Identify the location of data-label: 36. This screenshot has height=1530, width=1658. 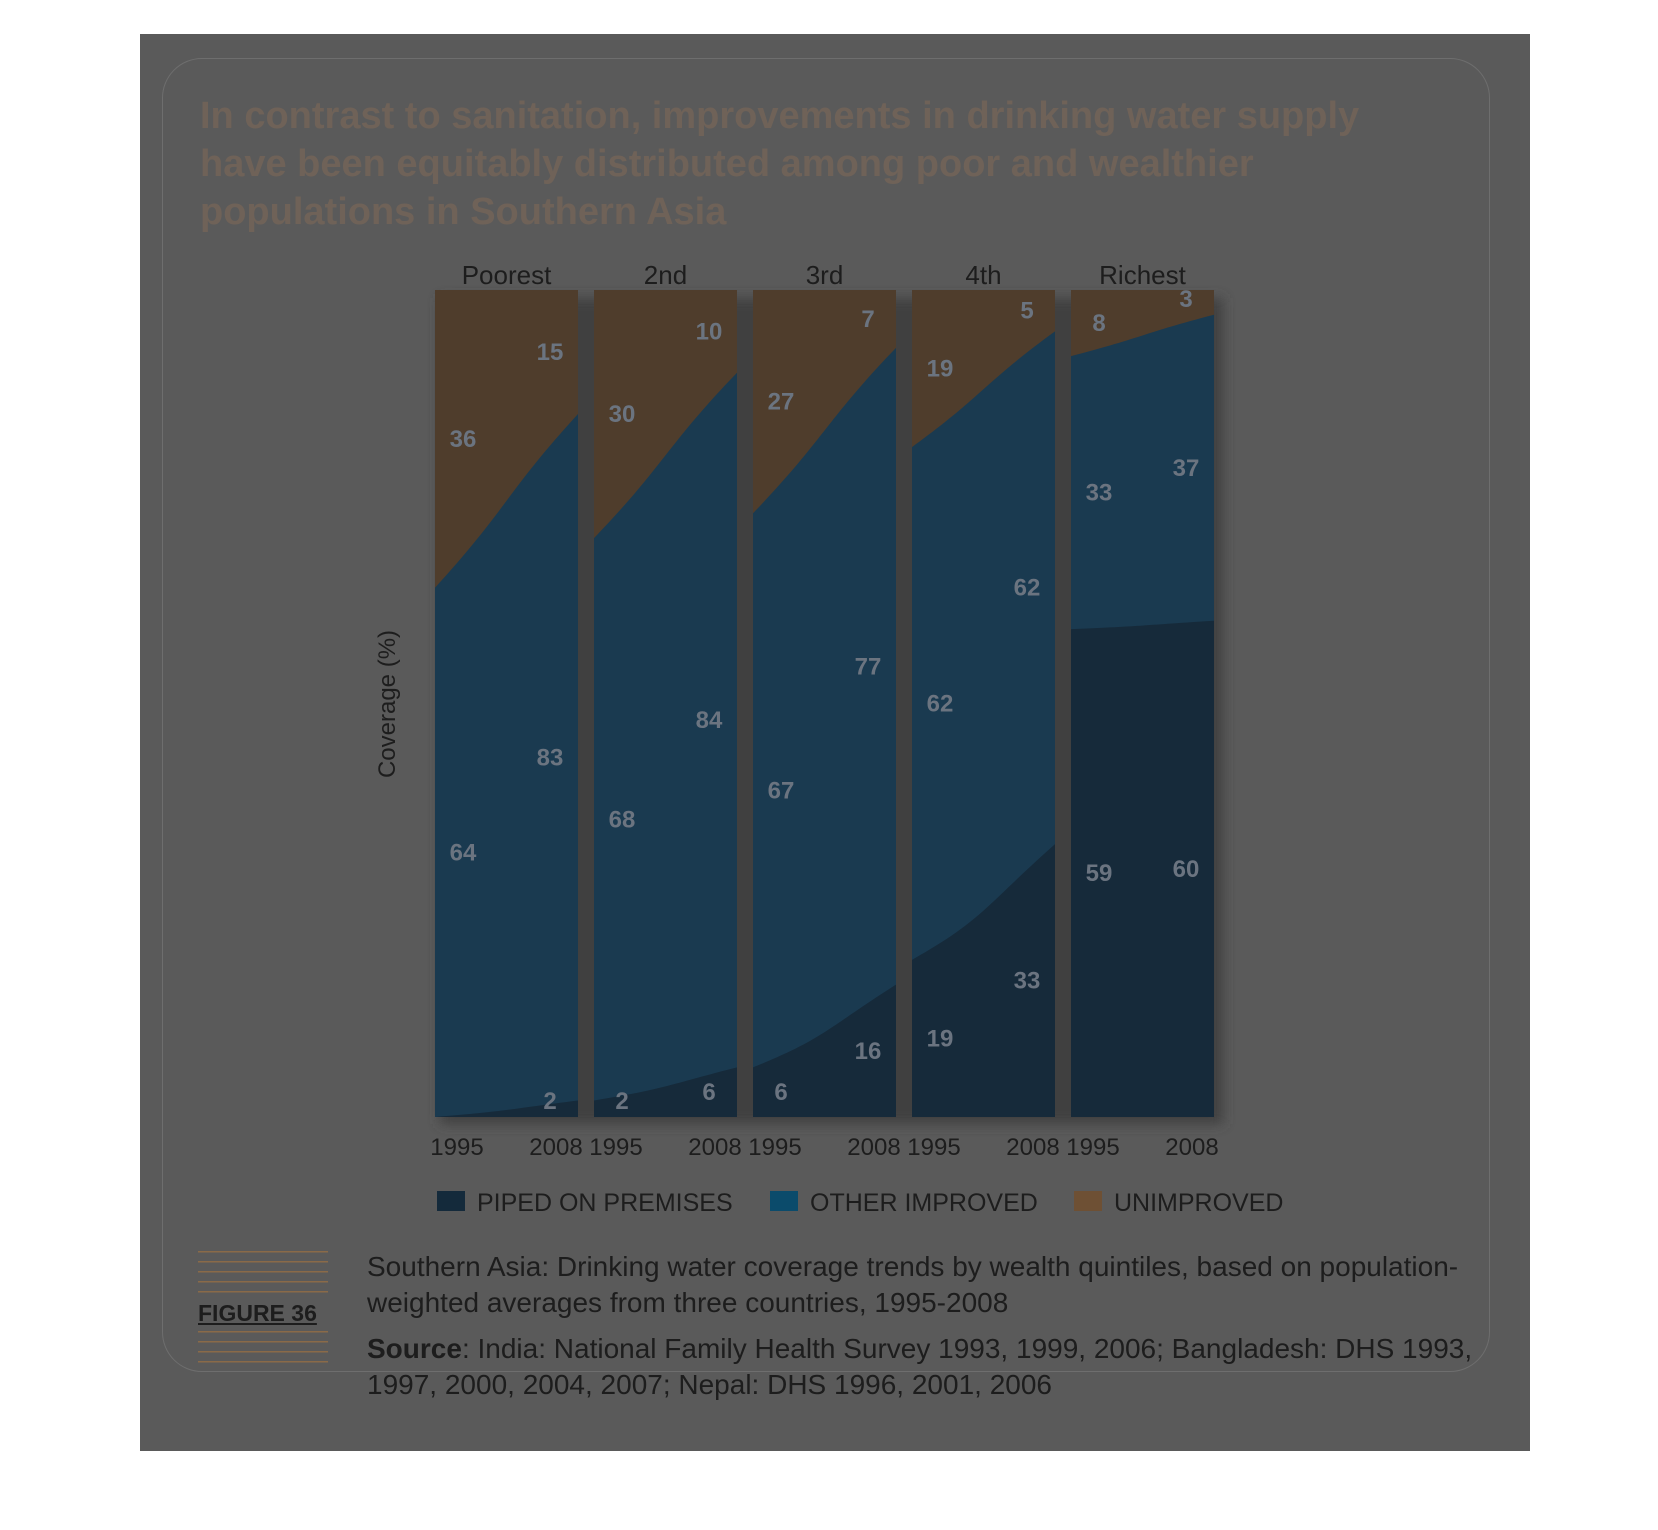
(463, 439).